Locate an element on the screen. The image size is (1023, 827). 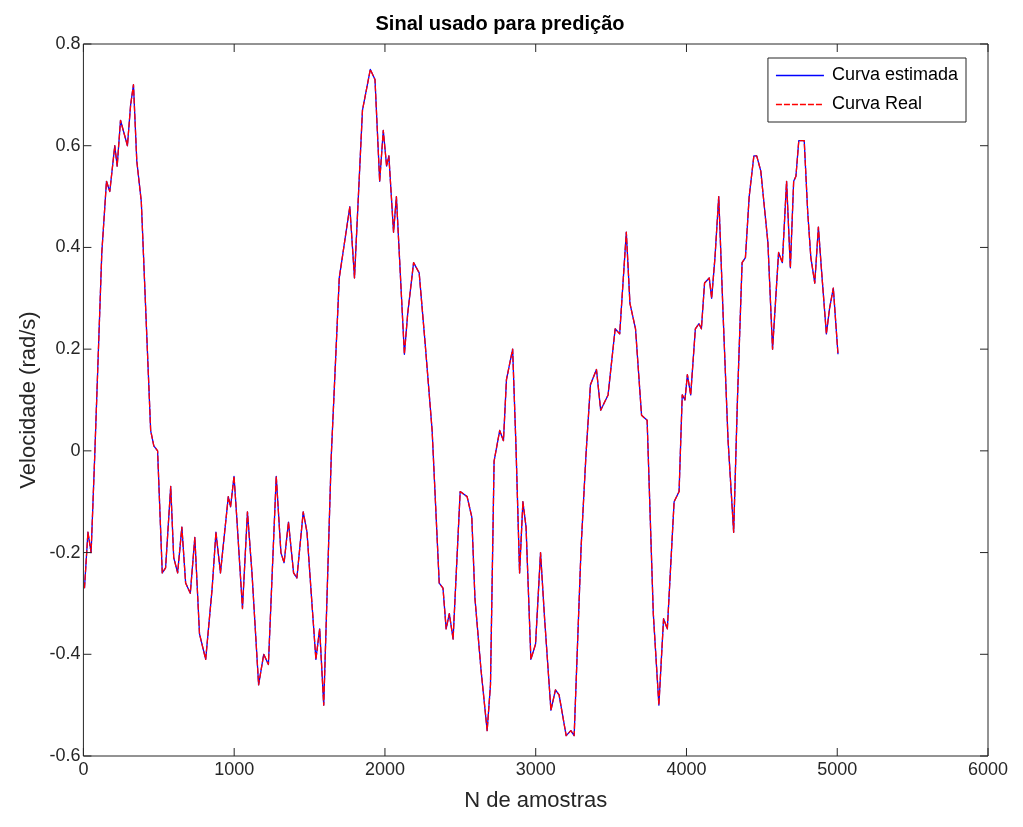
y-tick-label: -0.4 is located at coordinates (65, 653).